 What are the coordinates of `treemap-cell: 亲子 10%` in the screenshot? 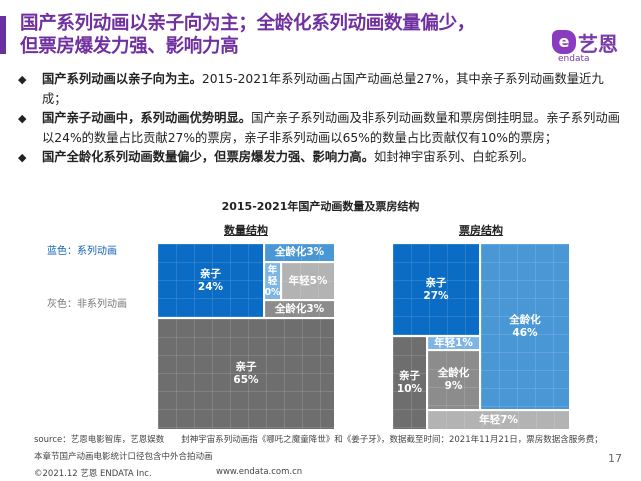 It's located at (409, 383).